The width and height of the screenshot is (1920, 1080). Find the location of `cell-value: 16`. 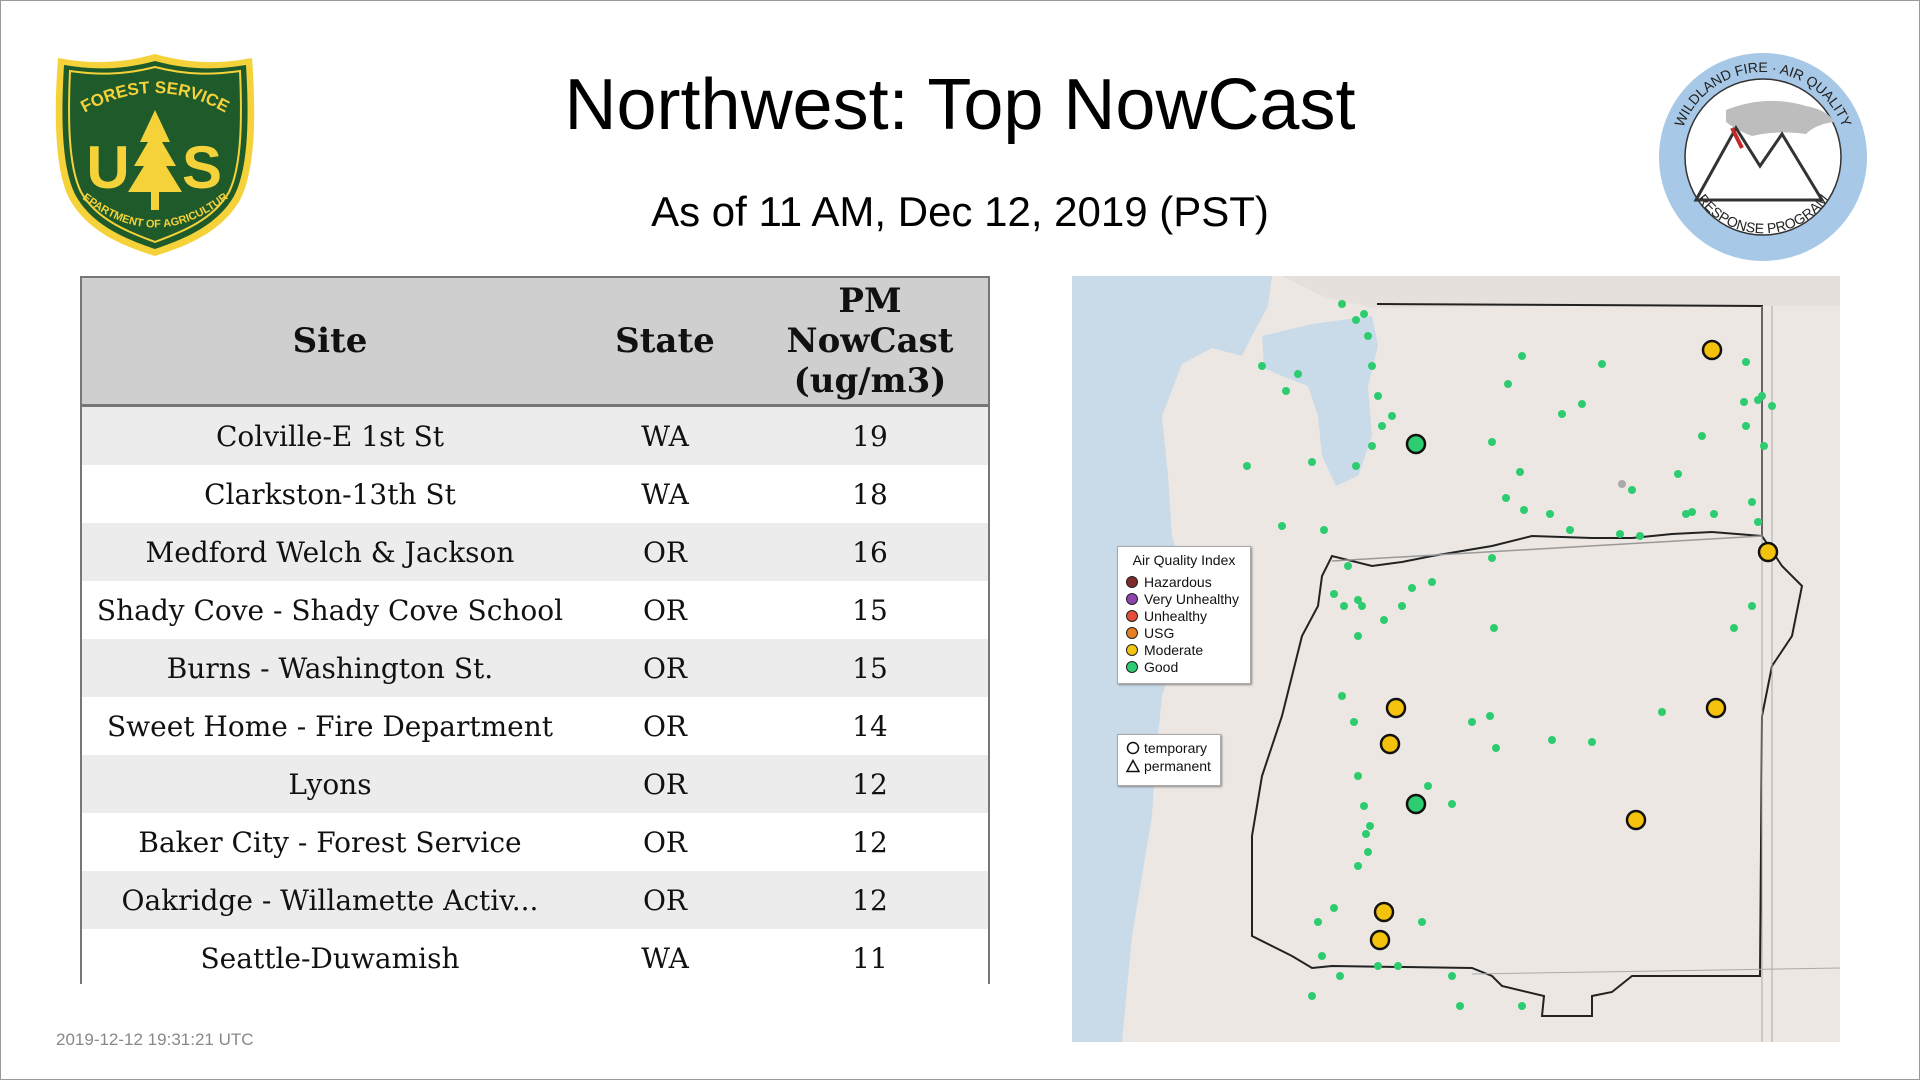

cell-value: 16 is located at coordinates (870, 552).